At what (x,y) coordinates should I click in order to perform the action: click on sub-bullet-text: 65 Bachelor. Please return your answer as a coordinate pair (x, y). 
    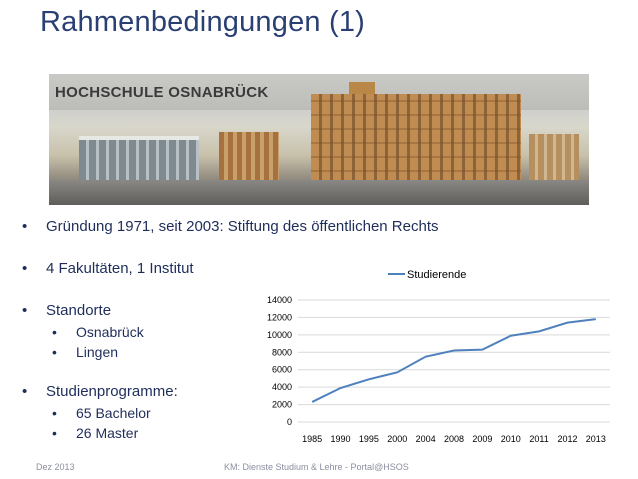
    Looking at the image, I should click on (113, 413).